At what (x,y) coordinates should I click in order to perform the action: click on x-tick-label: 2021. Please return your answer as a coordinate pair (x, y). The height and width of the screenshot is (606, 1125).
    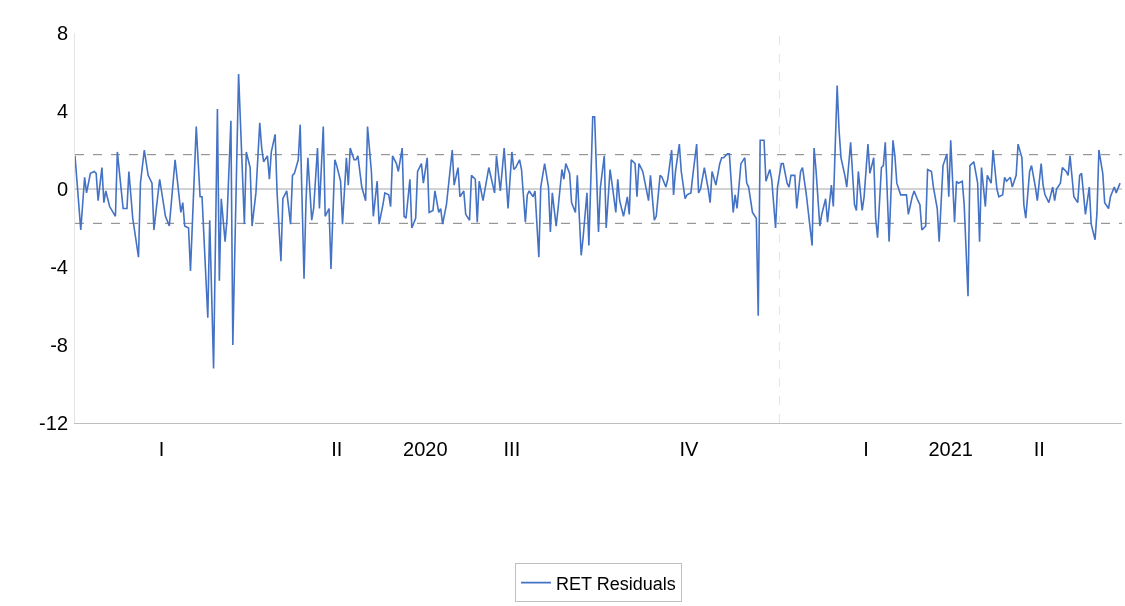
    Looking at the image, I should click on (950, 449).